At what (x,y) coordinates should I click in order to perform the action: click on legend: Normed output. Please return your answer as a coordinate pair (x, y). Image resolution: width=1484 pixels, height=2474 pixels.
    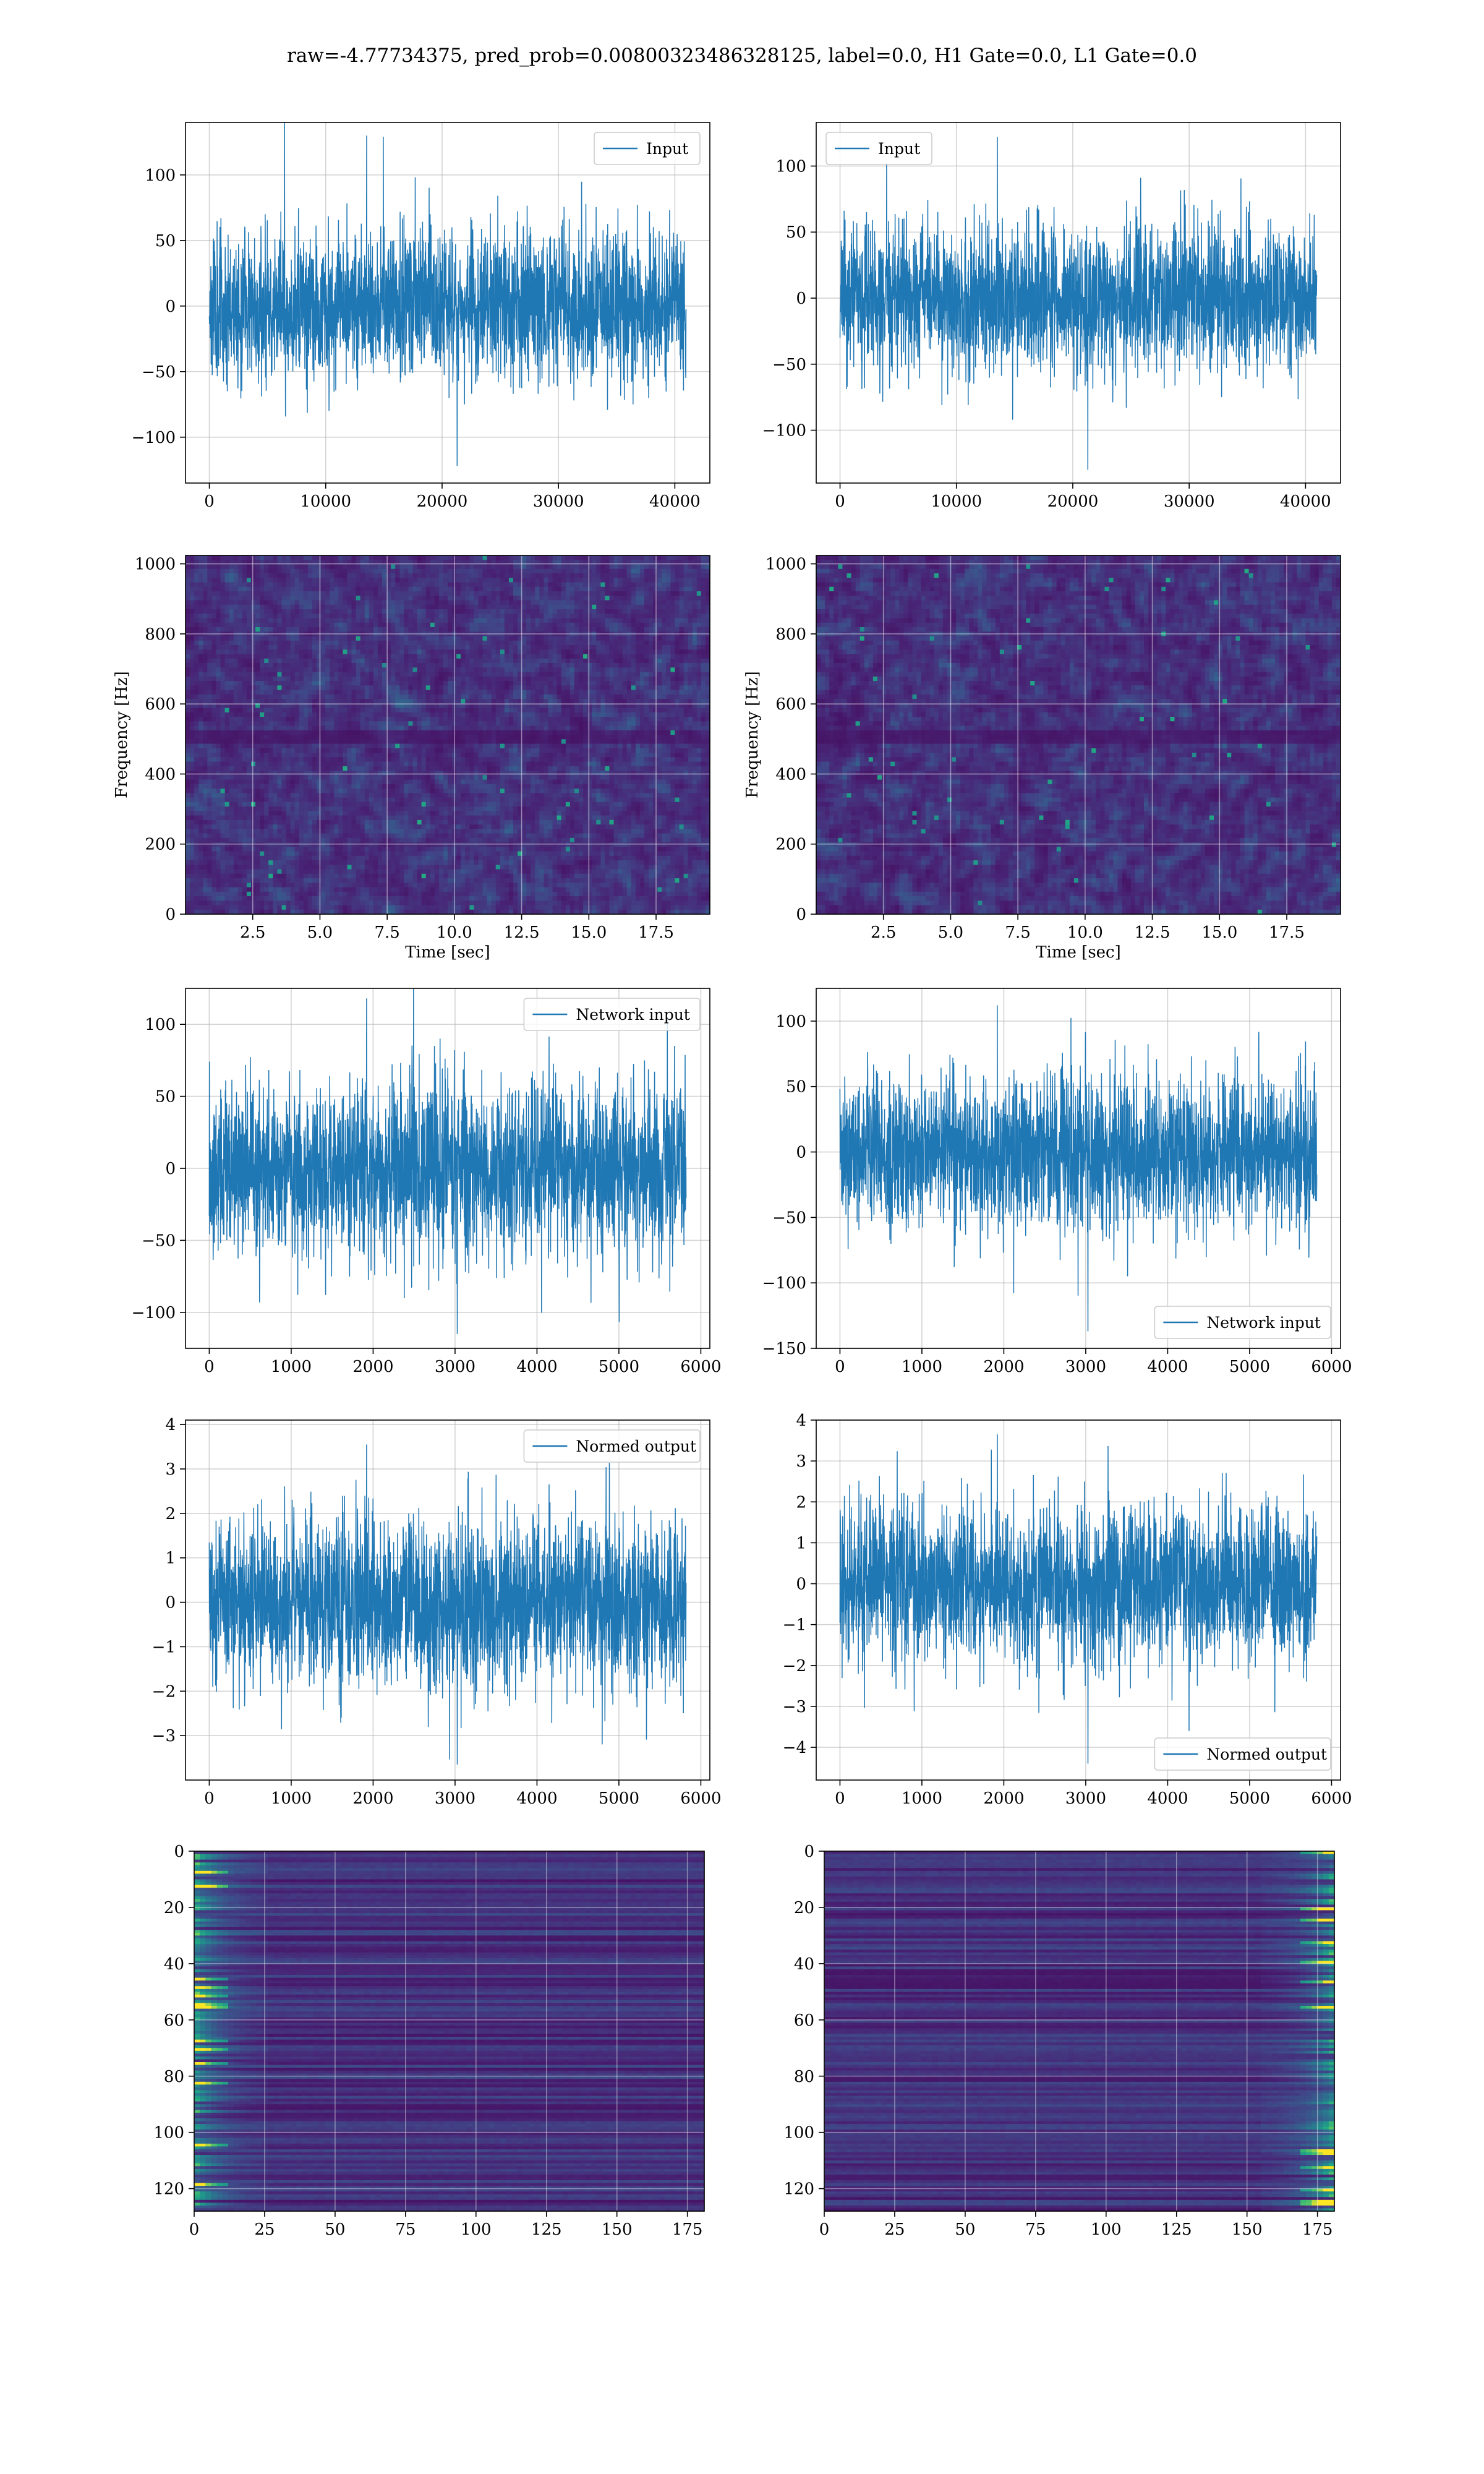
    Looking at the image, I should click on (612, 1446).